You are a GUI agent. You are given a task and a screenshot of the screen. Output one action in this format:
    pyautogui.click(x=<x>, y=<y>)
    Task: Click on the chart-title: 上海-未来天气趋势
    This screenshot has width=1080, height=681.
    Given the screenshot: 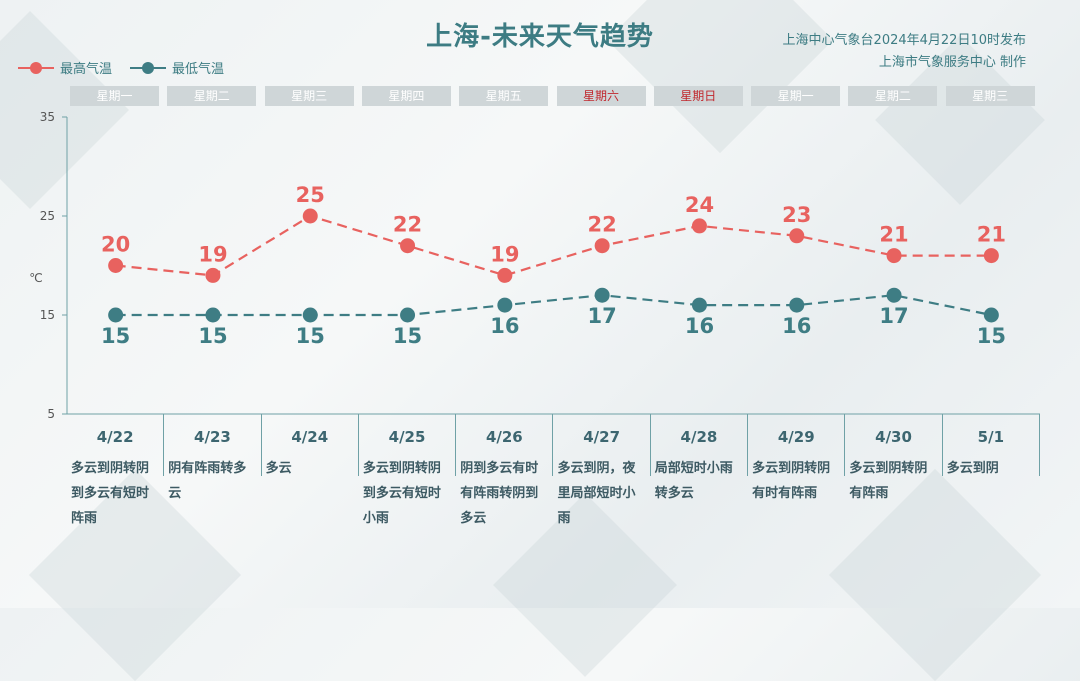 What is the action you would take?
    pyautogui.click(x=540, y=37)
    